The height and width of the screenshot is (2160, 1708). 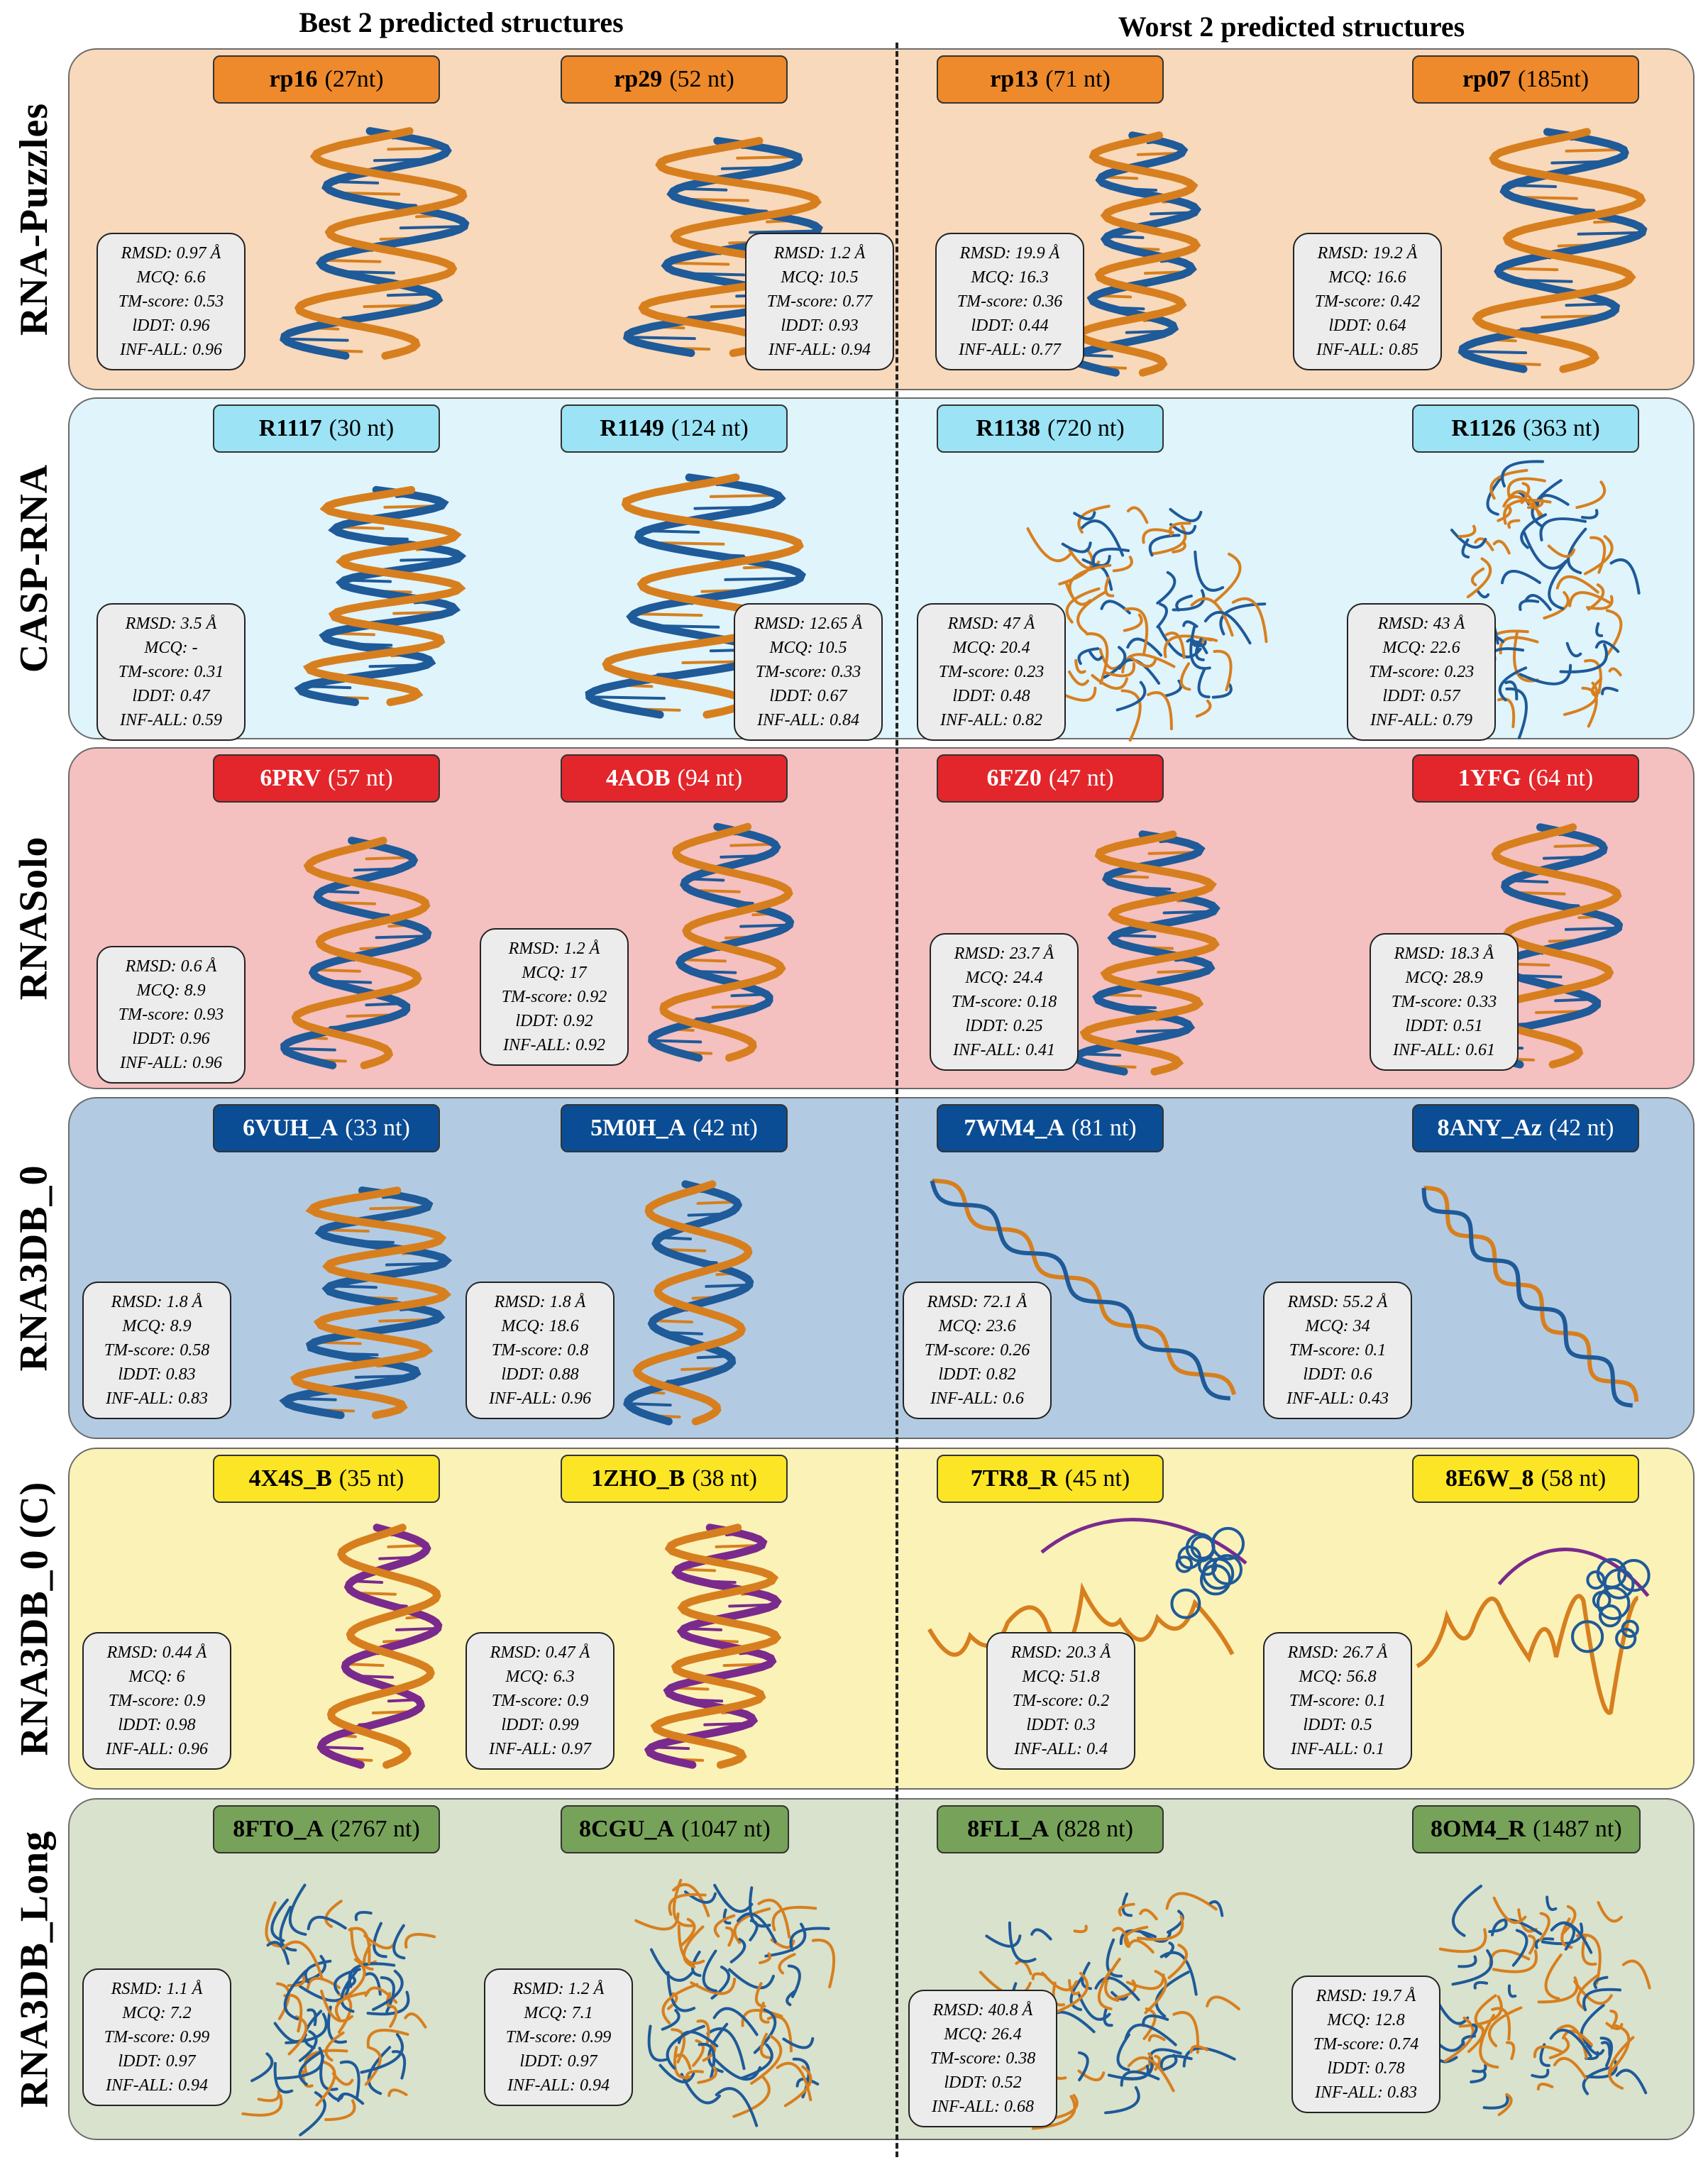 What do you see at coordinates (819, 350) in the screenshot?
I see `metric-line: INF-ALL: 0.94` at bounding box center [819, 350].